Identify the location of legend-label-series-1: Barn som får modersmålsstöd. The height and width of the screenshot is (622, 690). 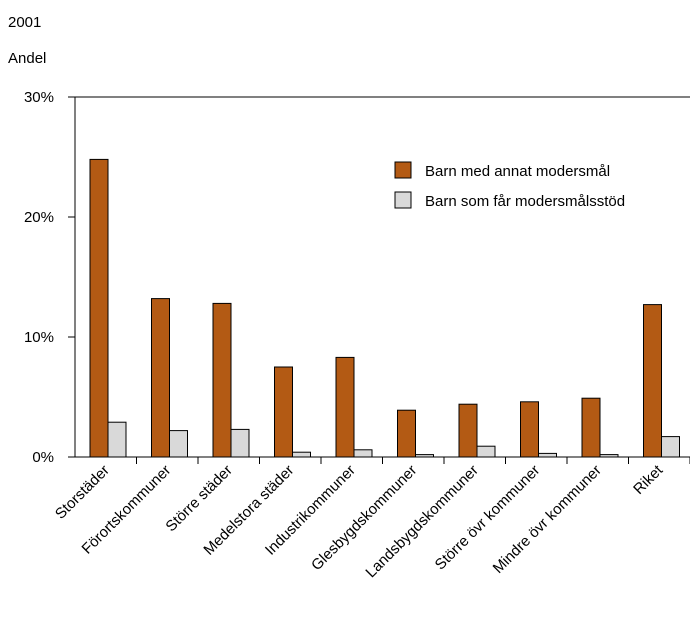
(525, 201).